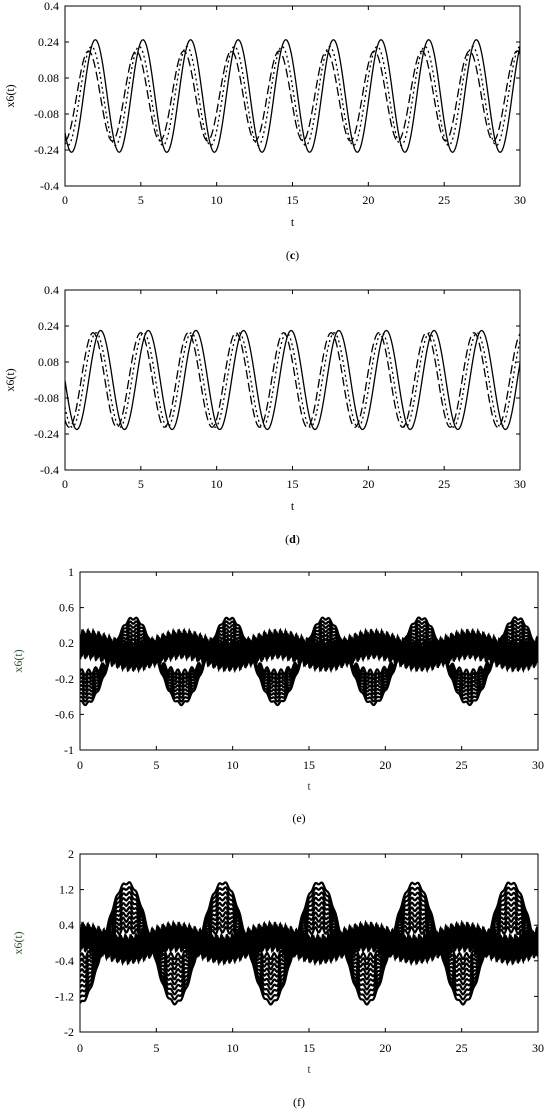 This screenshot has width=550, height=1112. I want to click on panel-caption: (e), so click(298, 818).